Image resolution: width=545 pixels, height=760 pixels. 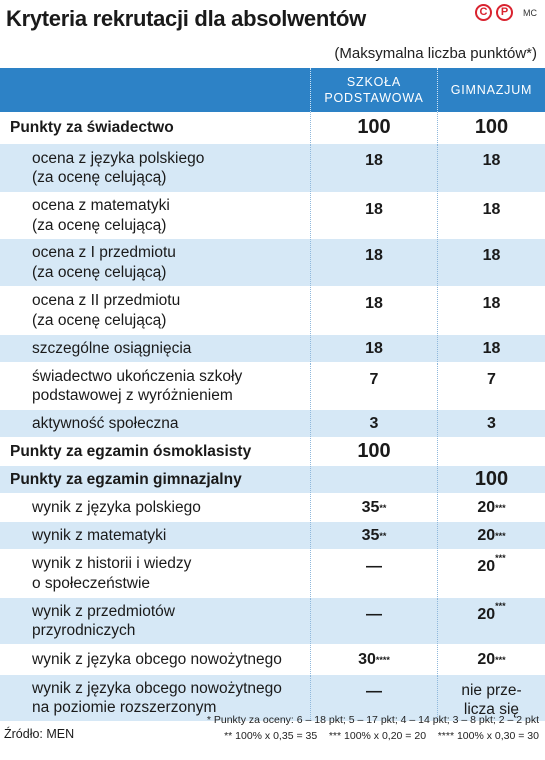 What do you see at coordinates (126, 479) in the screenshot?
I see `row-label: Punkty za egzamin gimnazjalny` at bounding box center [126, 479].